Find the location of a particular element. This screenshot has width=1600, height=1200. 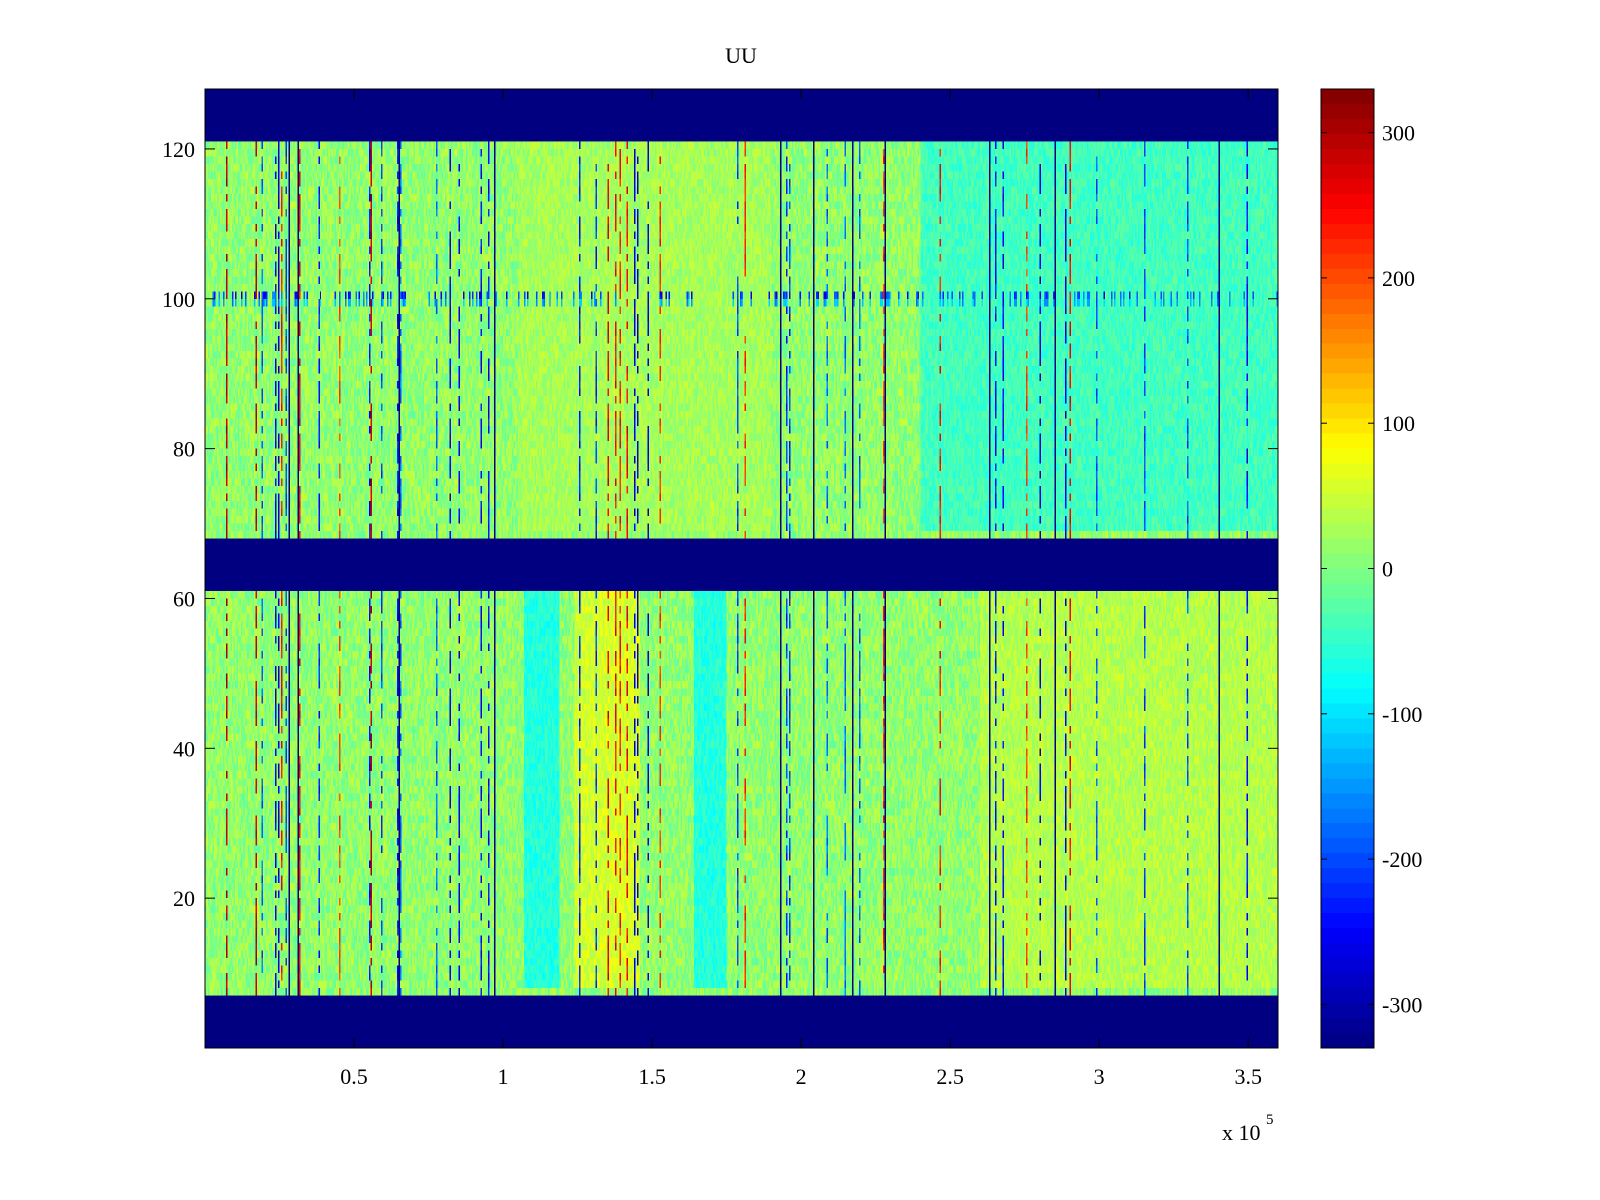

x-tick-label: 1 is located at coordinates (503, 1076).